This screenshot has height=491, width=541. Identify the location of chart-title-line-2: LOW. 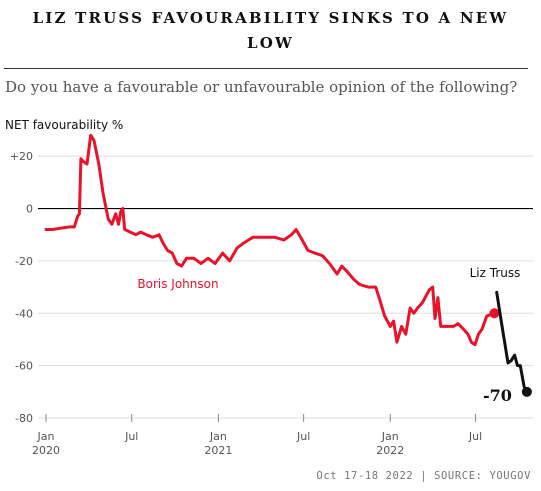
(270, 43).